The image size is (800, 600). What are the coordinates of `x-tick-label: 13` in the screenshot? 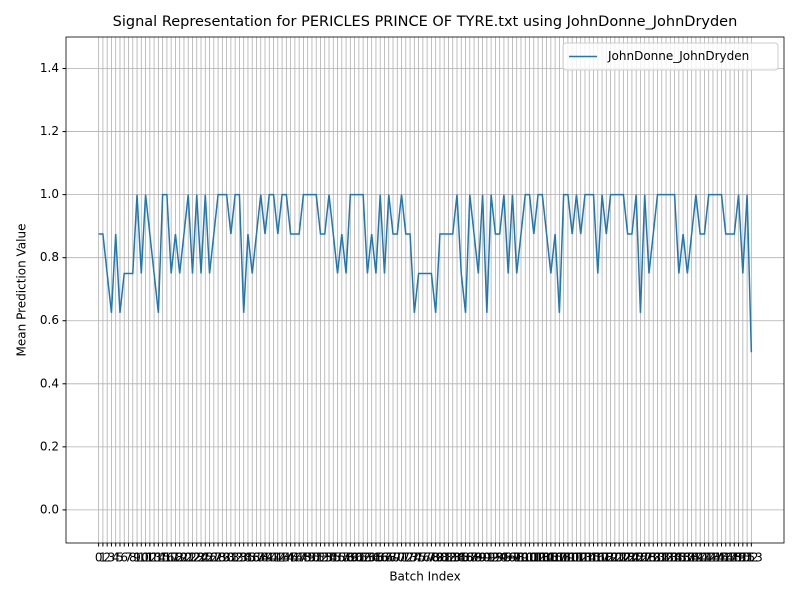 It's located at (153, 558).